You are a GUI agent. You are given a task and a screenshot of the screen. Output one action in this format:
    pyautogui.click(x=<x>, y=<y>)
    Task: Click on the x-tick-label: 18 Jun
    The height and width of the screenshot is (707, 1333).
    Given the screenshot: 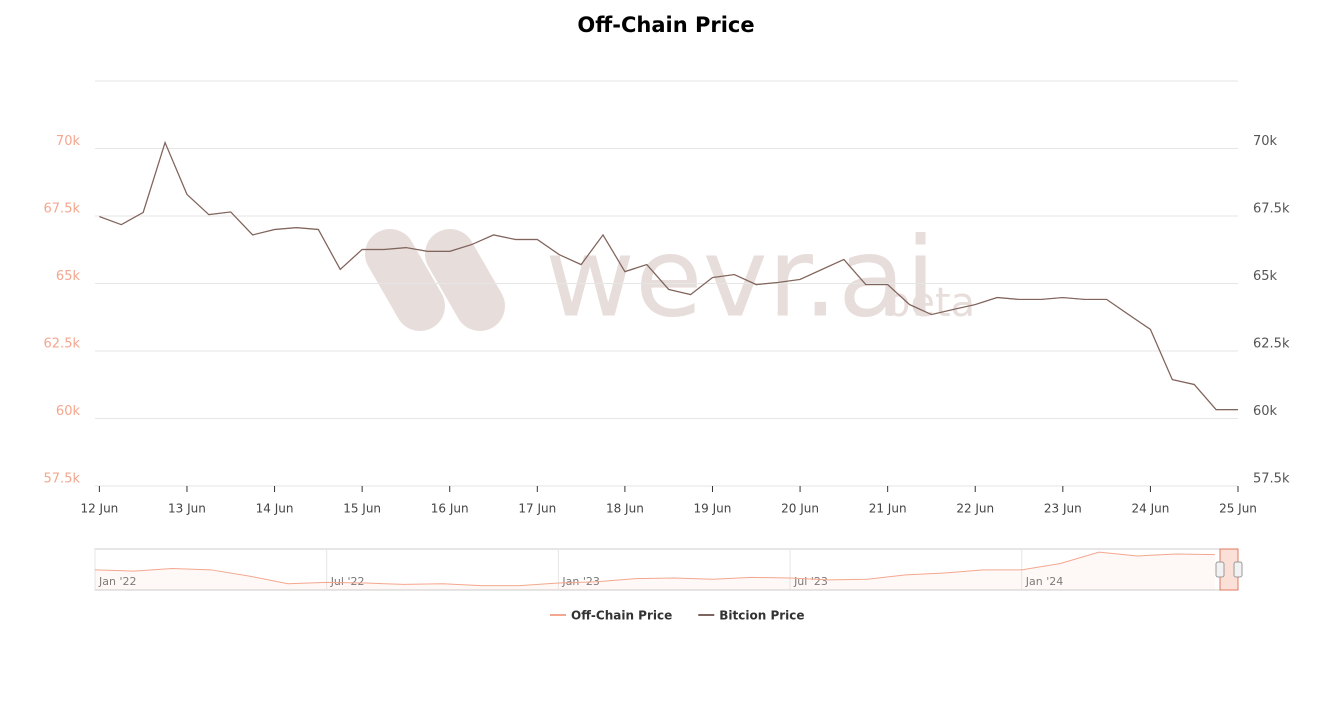 What is the action you would take?
    pyautogui.click(x=625, y=509)
    